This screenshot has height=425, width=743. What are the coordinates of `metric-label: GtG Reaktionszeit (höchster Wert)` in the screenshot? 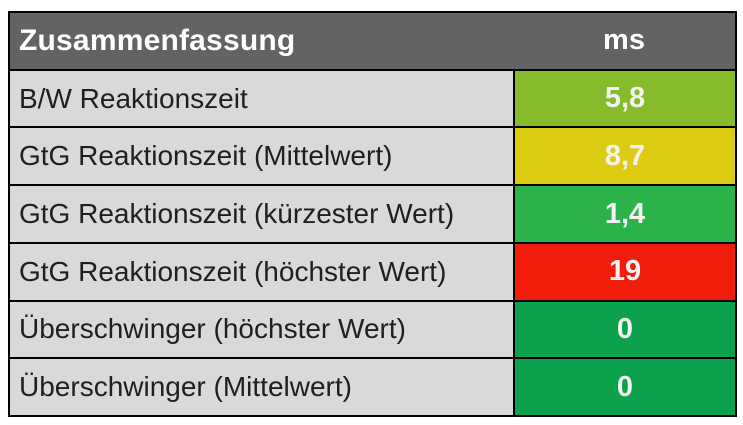 It's located at (233, 271).